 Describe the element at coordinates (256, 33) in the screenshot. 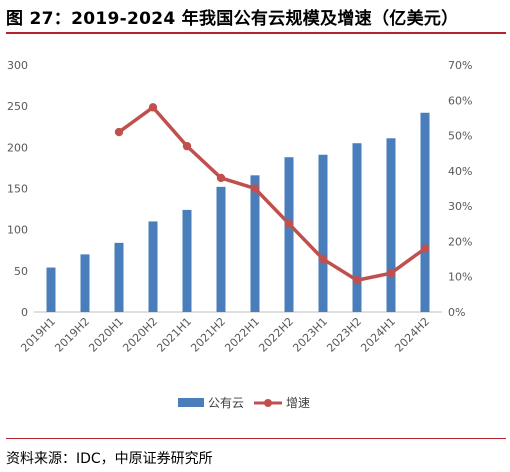

I see `title-rule` at that location.